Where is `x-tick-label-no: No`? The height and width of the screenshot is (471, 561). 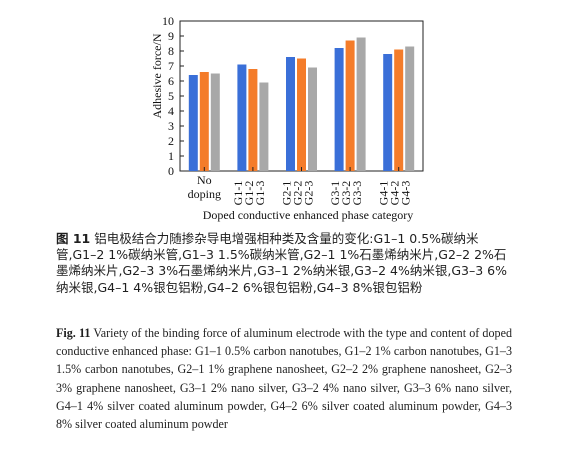
x-tick-label-no: No is located at coordinates (204, 180).